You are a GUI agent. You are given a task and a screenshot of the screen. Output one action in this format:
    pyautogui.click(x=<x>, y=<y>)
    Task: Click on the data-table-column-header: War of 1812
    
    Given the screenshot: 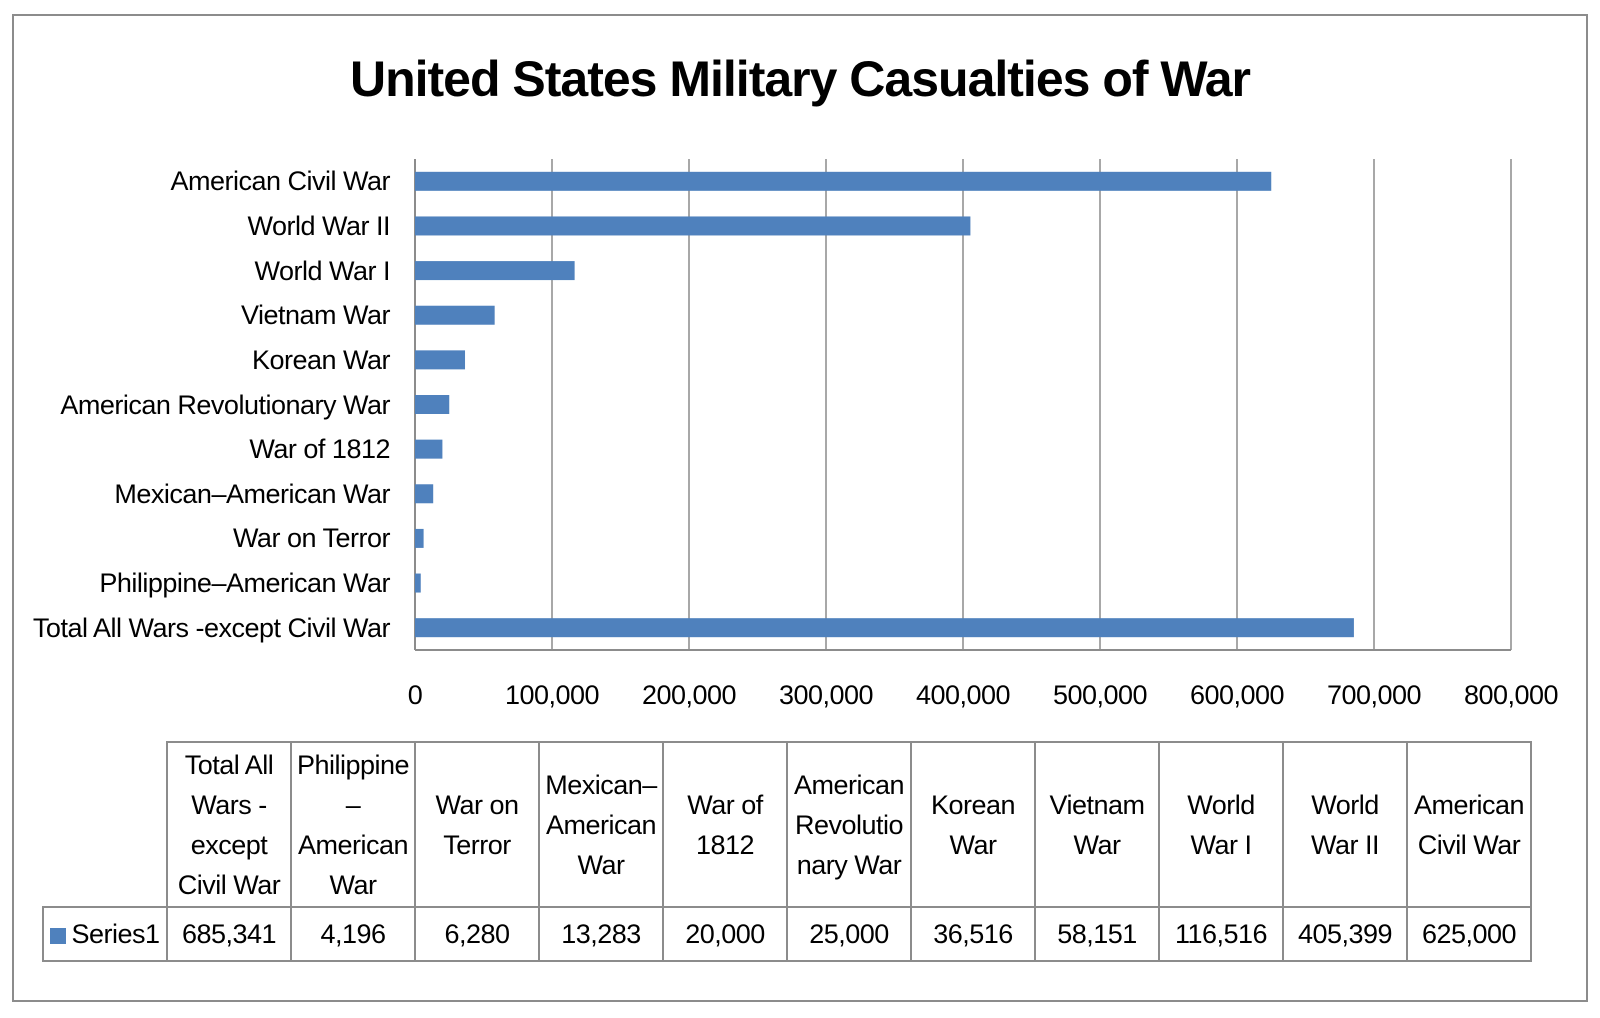 What is the action you would take?
    pyautogui.click(x=725, y=824)
    